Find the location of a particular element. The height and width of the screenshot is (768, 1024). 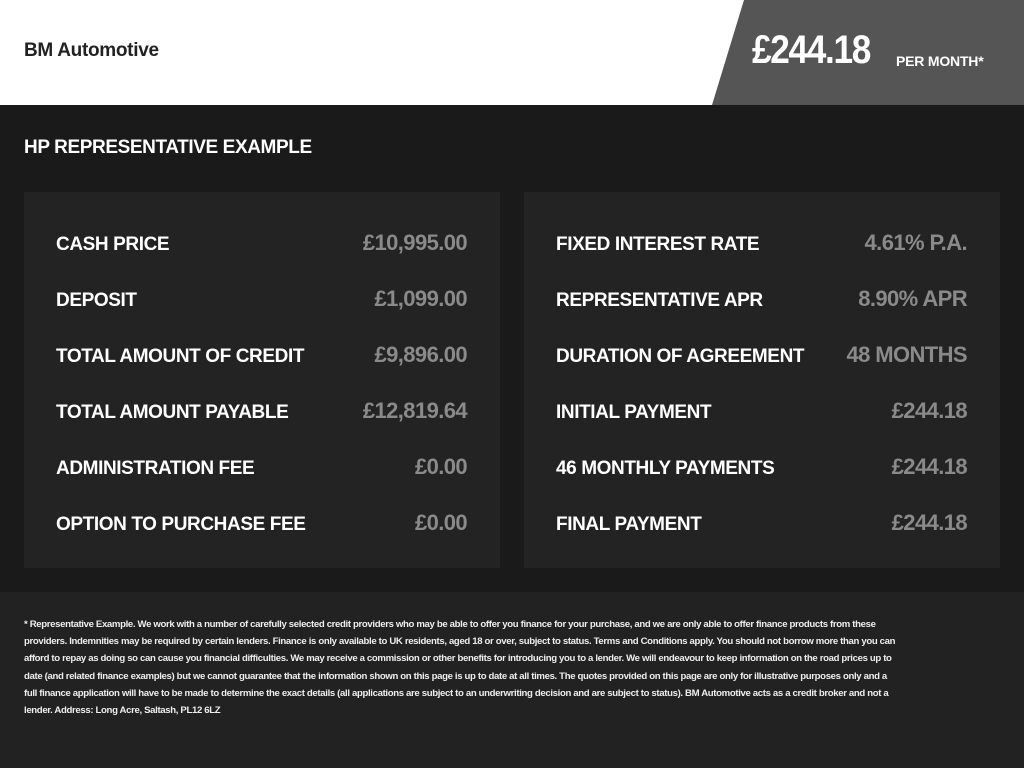

finance-row: DURATION OF AGREEMENT 48 MONTHS is located at coordinates (762, 355).